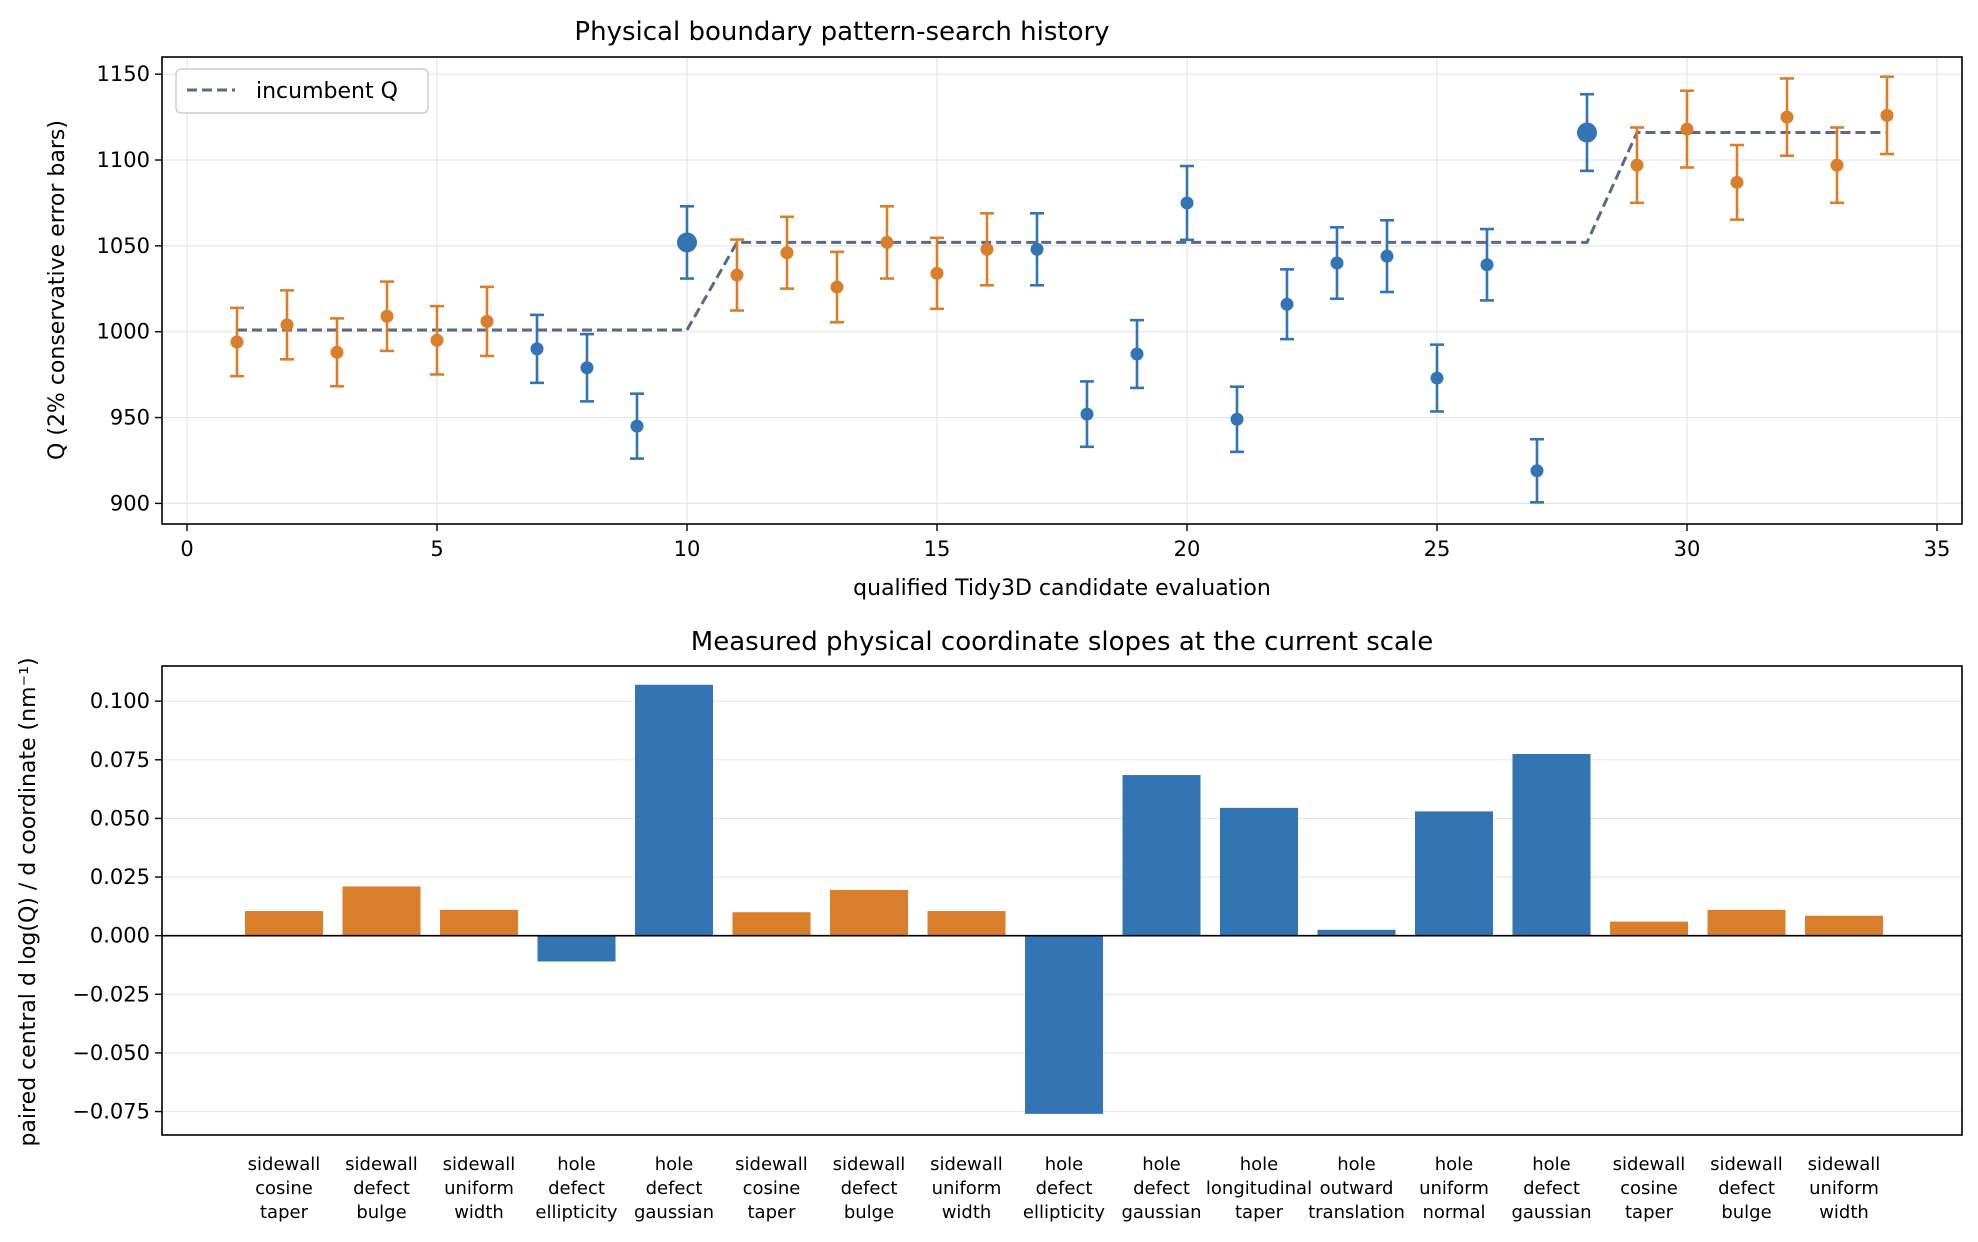 The image size is (1978, 1242). I want to click on x-tick-label: 10, so click(687, 549).